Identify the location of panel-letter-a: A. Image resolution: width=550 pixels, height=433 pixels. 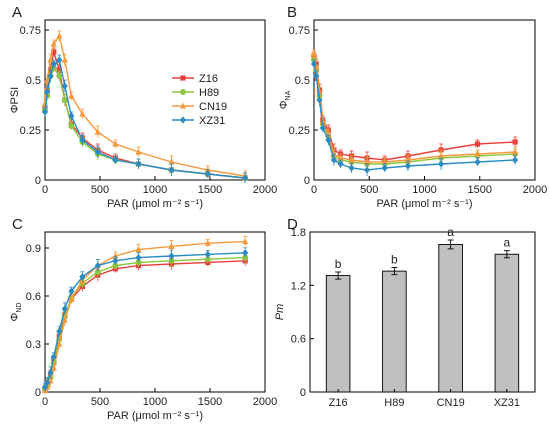
(17, 12).